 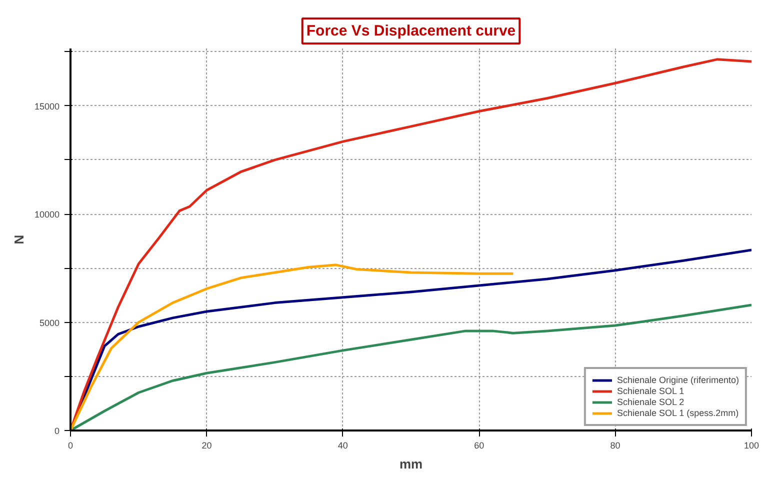 I want to click on legend-label: Schienale SOL 1, so click(x=650, y=391).